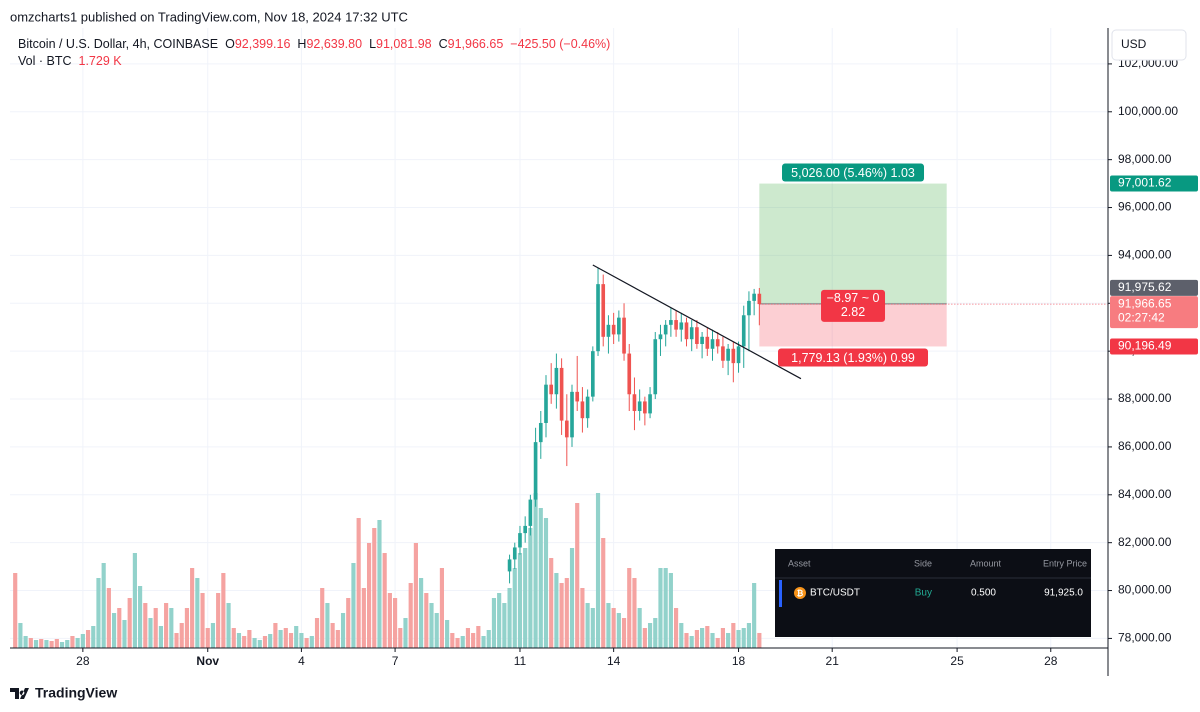 The width and height of the screenshot is (1200, 712). What do you see at coordinates (1145, 346) in the screenshot?
I see `stop-tag-label: 90,196.49` at bounding box center [1145, 346].